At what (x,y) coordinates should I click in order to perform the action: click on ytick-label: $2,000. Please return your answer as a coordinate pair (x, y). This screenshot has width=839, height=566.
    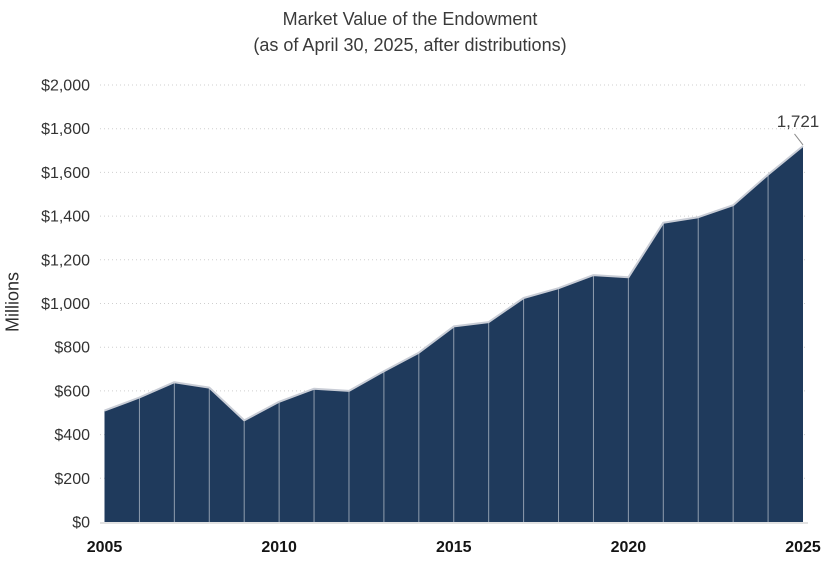
    Looking at the image, I should click on (65, 86).